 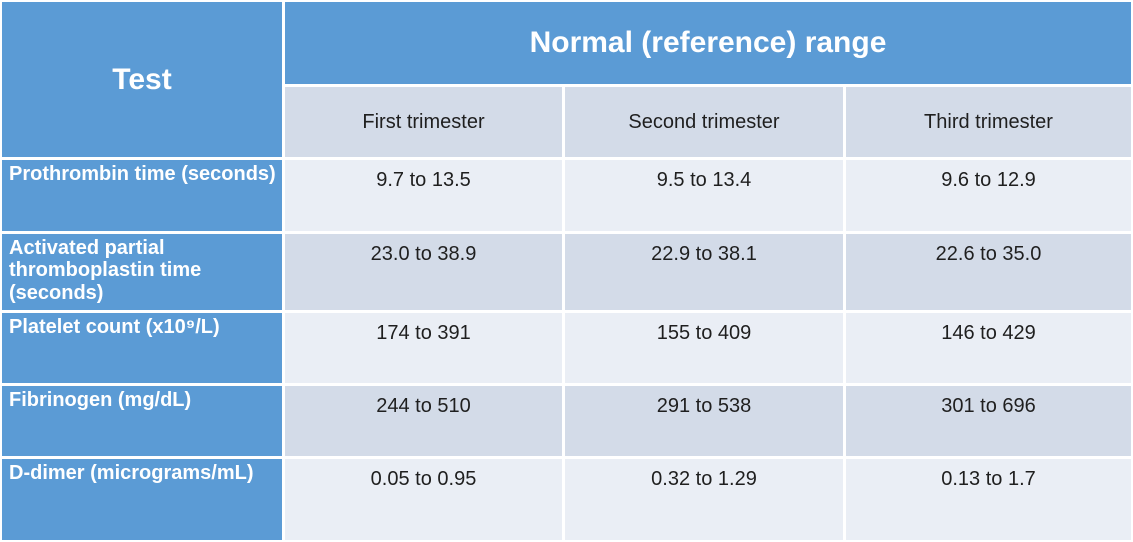 What do you see at coordinates (704, 195) in the screenshot?
I see `value-prothrombin-second: 9.5 to 13.4` at bounding box center [704, 195].